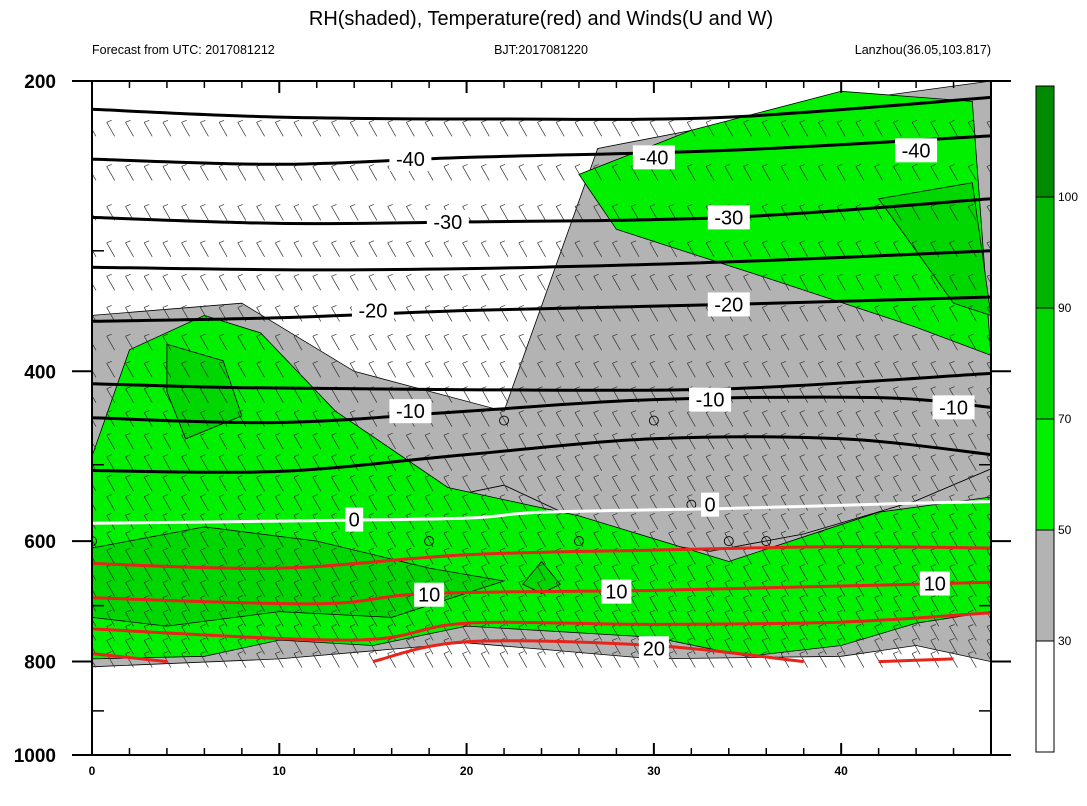 This screenshot has width=1087, height=806. I want to click on contour-label: 10, so click(616, 591).